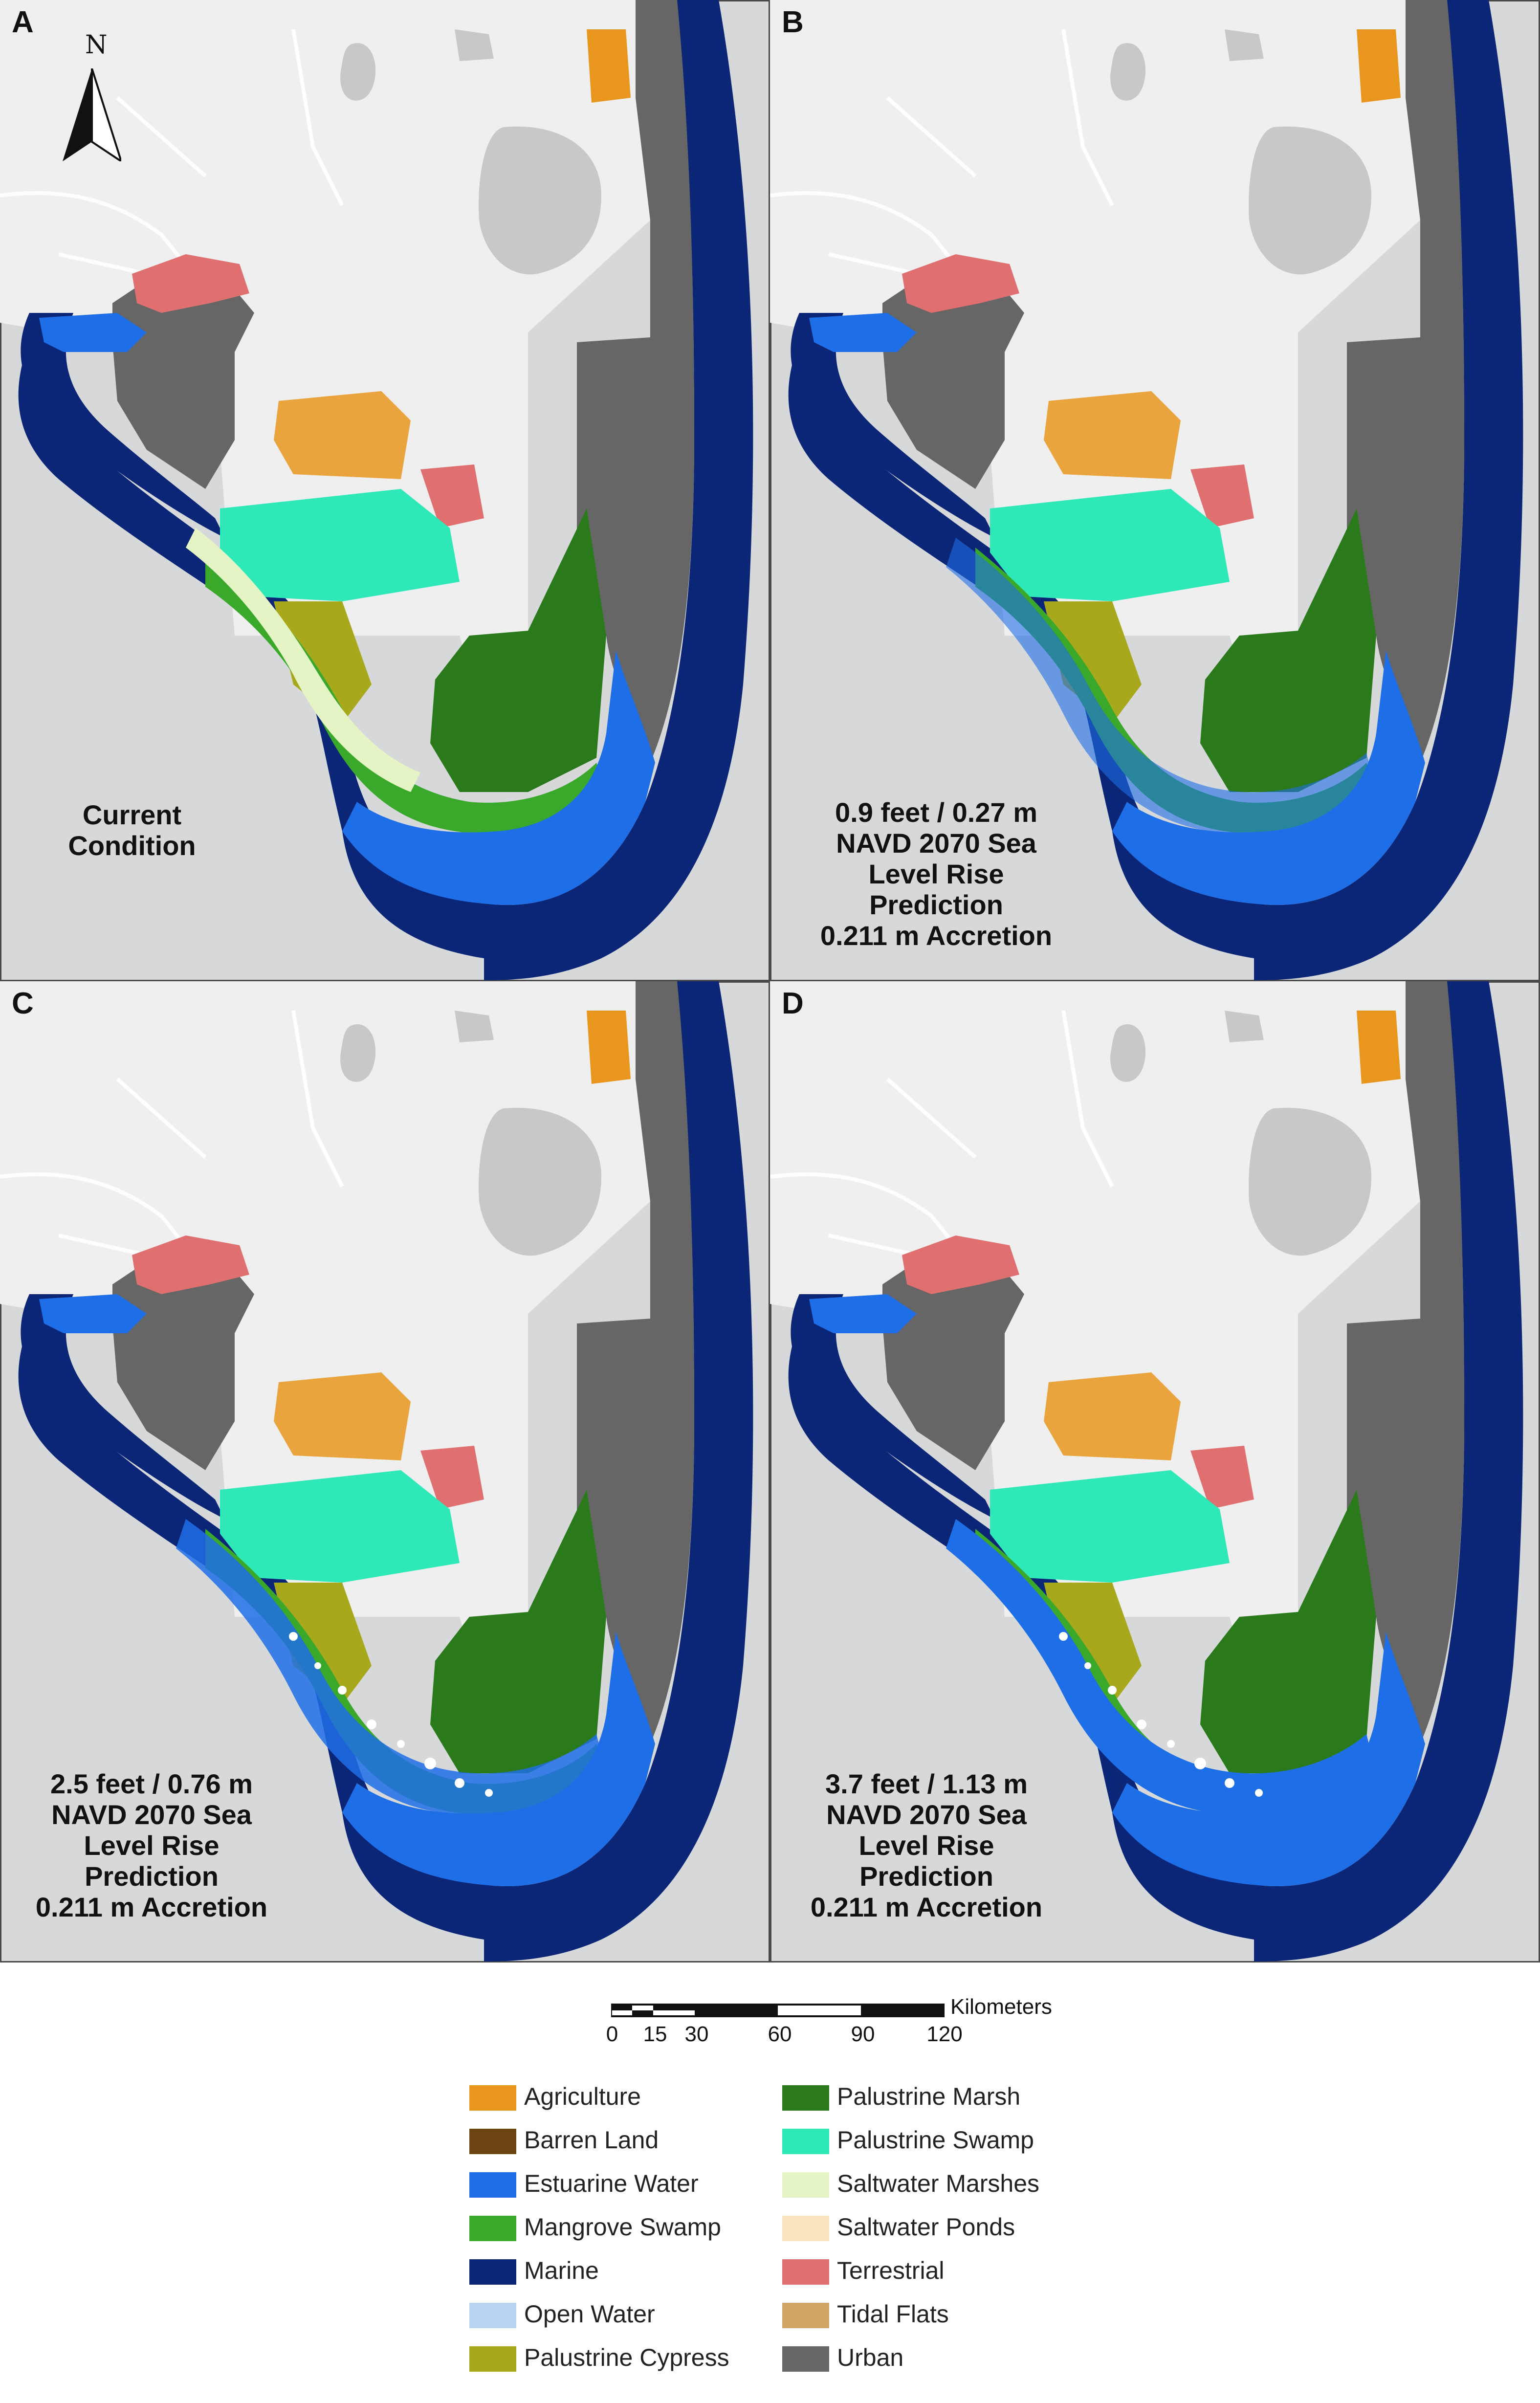  I want to click on estuarine-water, so click(498, 777).